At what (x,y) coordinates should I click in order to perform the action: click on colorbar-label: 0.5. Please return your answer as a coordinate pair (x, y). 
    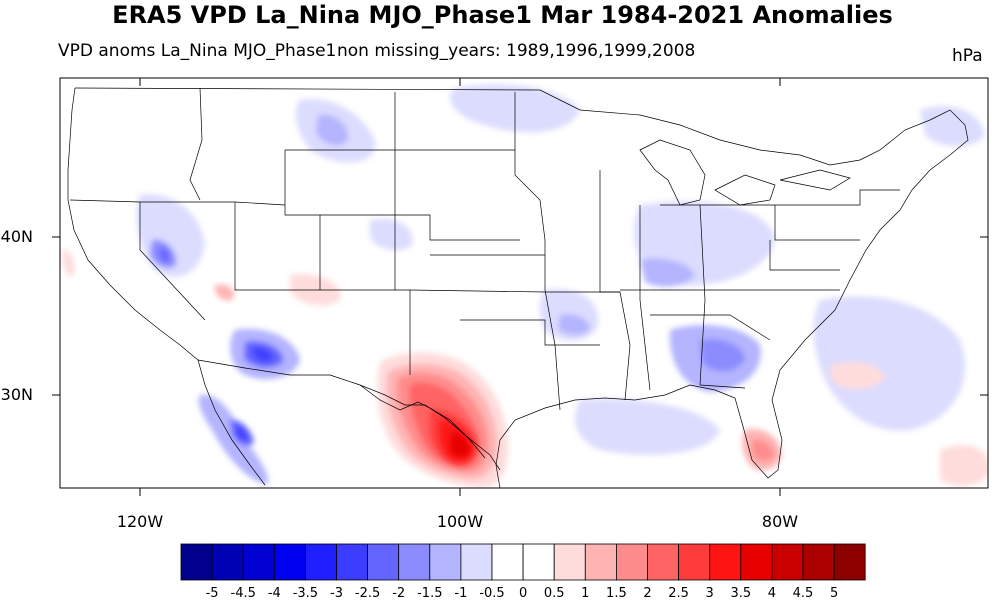
    Looking at the image, I should click on (554, 593).